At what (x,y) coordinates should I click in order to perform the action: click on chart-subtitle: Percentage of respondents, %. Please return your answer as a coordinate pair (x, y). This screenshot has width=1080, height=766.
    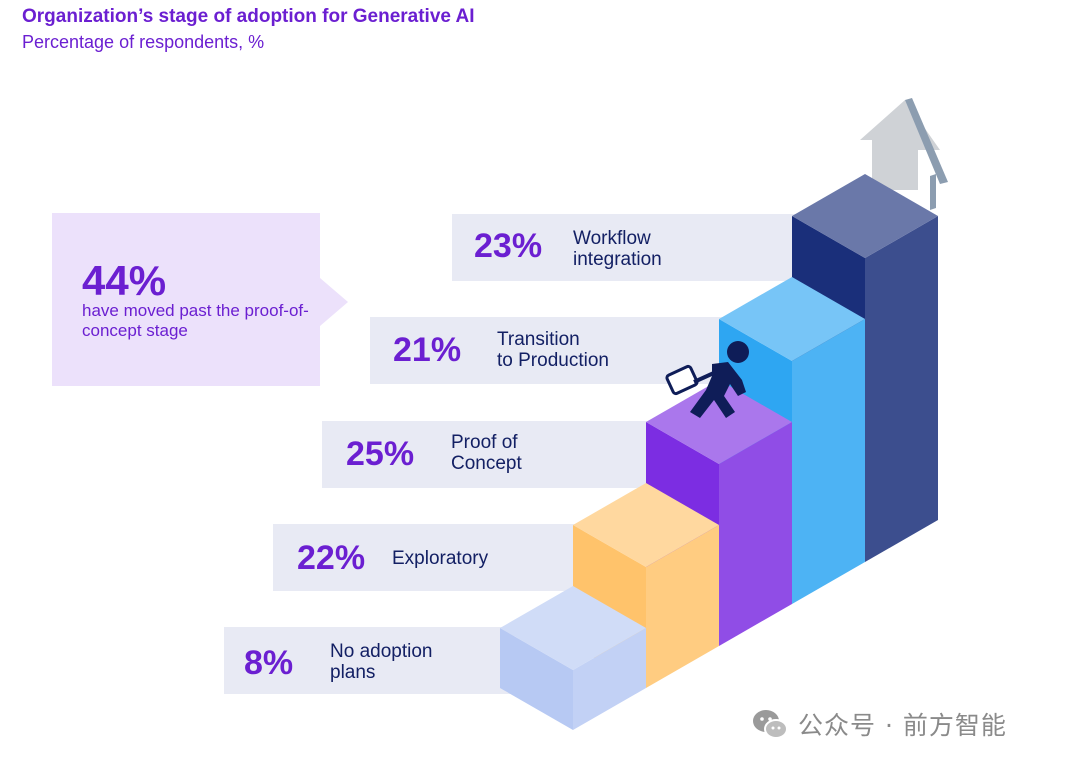
    Looking at the image, I should click on (143, 42).